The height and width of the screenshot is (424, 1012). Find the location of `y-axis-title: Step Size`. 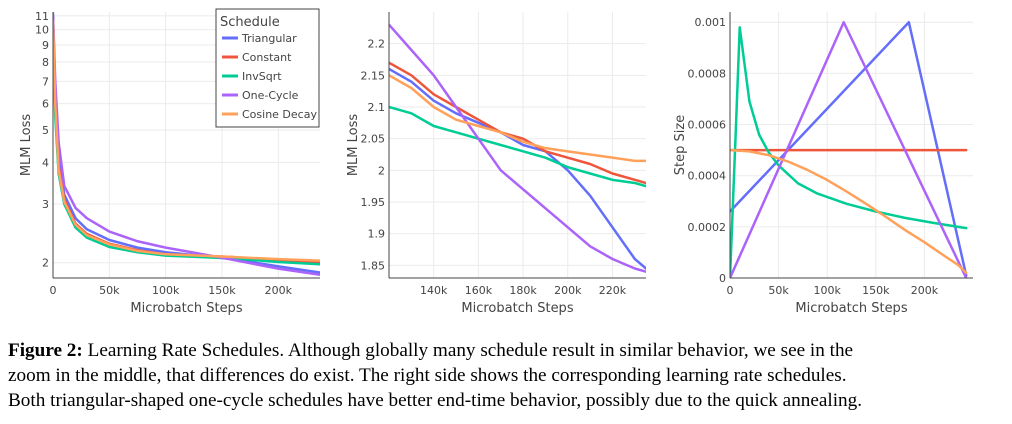

y-axis-title: Step Size is located at coordinates (680, 145).